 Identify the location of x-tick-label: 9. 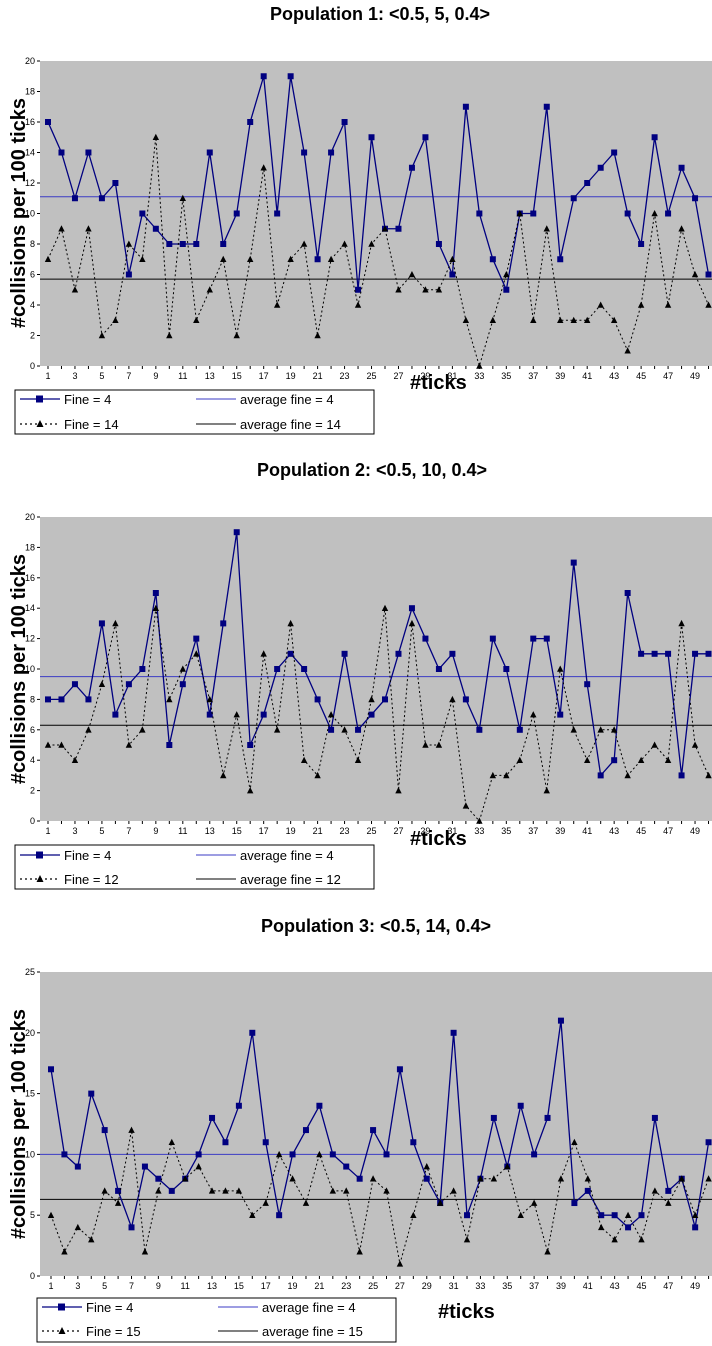
(155, 376).